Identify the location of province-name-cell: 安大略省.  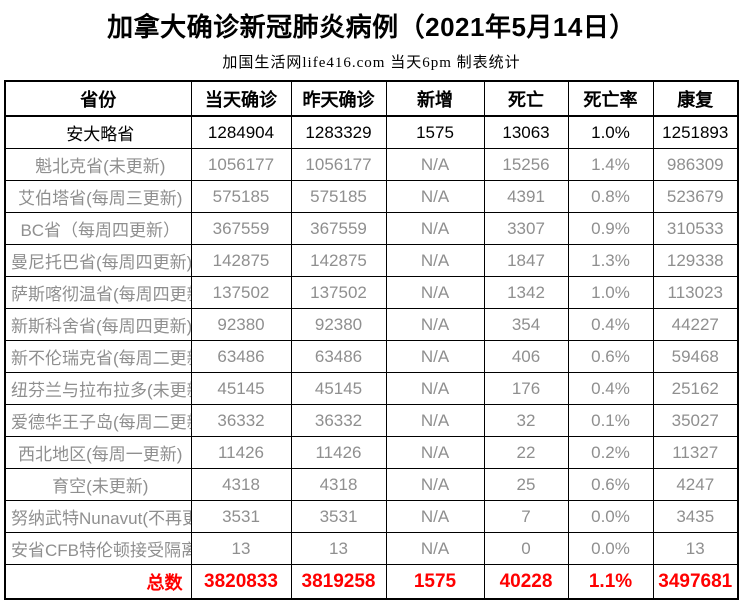
(98, 132).